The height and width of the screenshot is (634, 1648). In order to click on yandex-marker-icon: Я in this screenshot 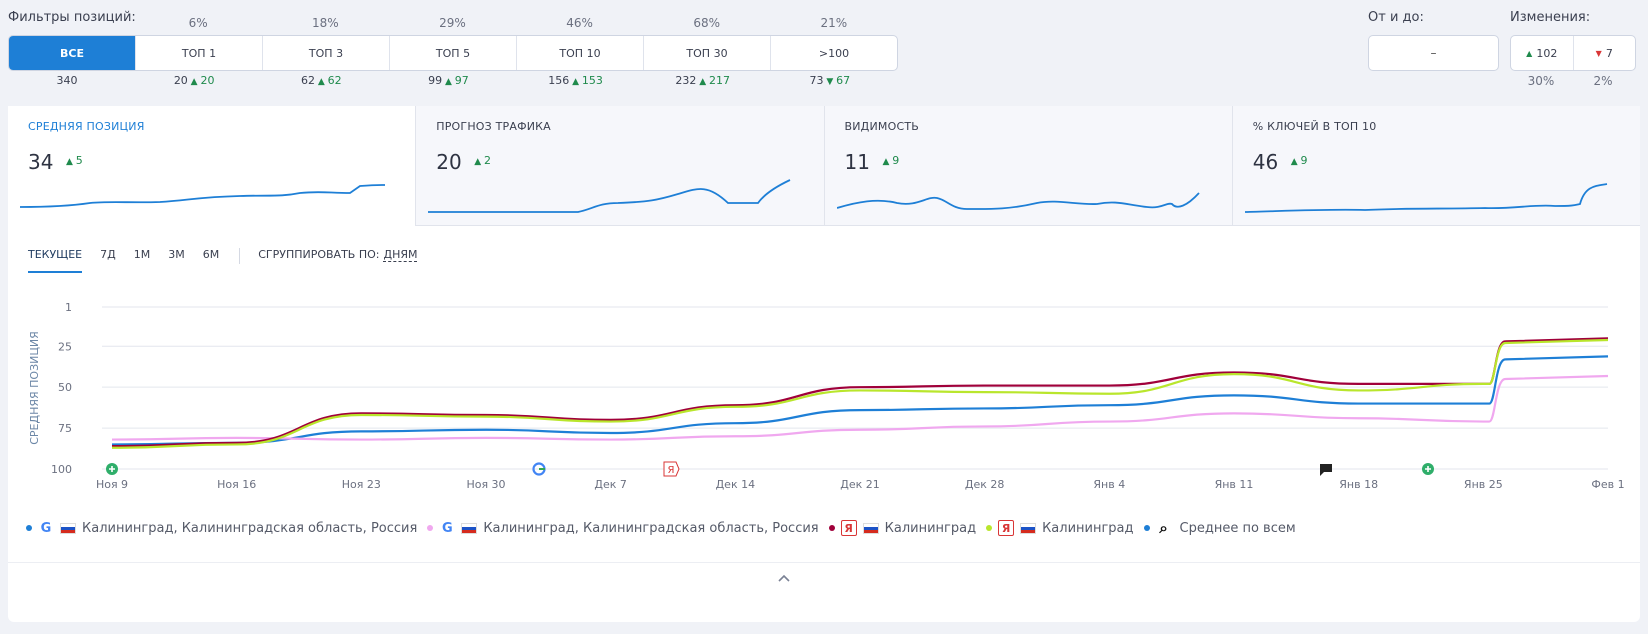, I will do `click(671, 469)`.